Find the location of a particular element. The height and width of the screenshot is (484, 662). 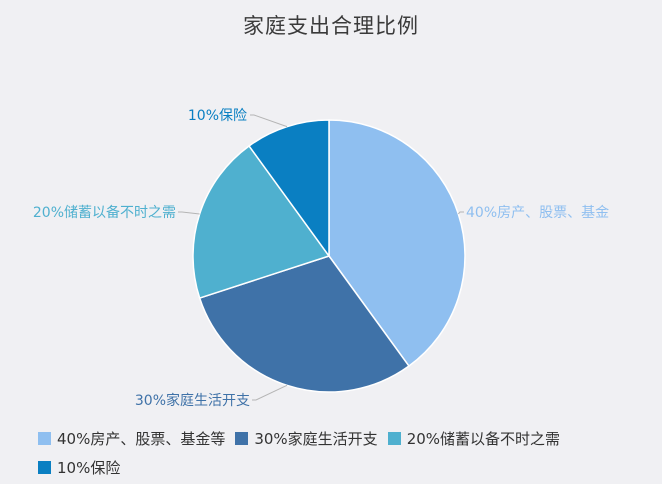

slice-label: 30%家庭生活开支 is located at coordinates (192, 400).